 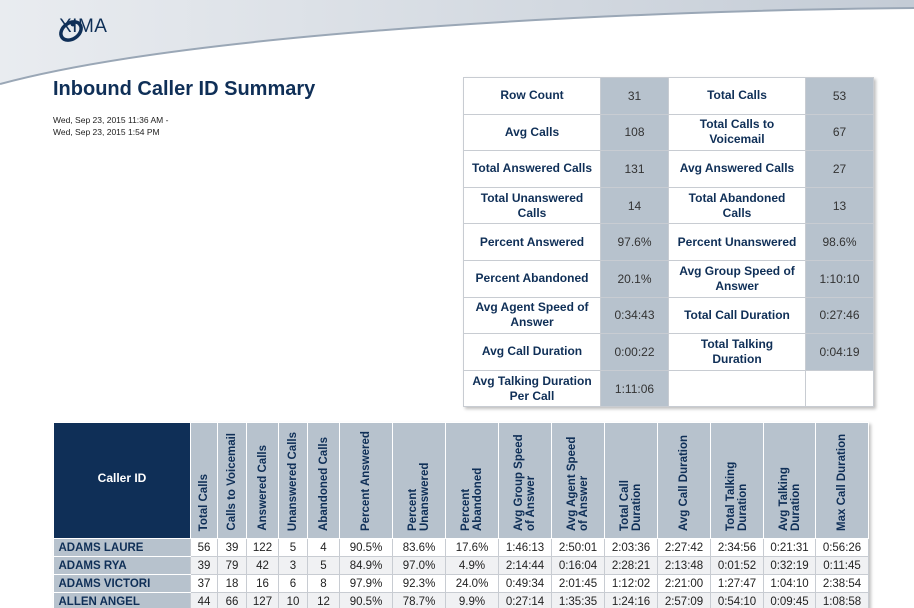 What do you see at coordinates (634, 278) in the screenshot?
I see `summary-value: 20.1%` at bounding box center [634, 278].